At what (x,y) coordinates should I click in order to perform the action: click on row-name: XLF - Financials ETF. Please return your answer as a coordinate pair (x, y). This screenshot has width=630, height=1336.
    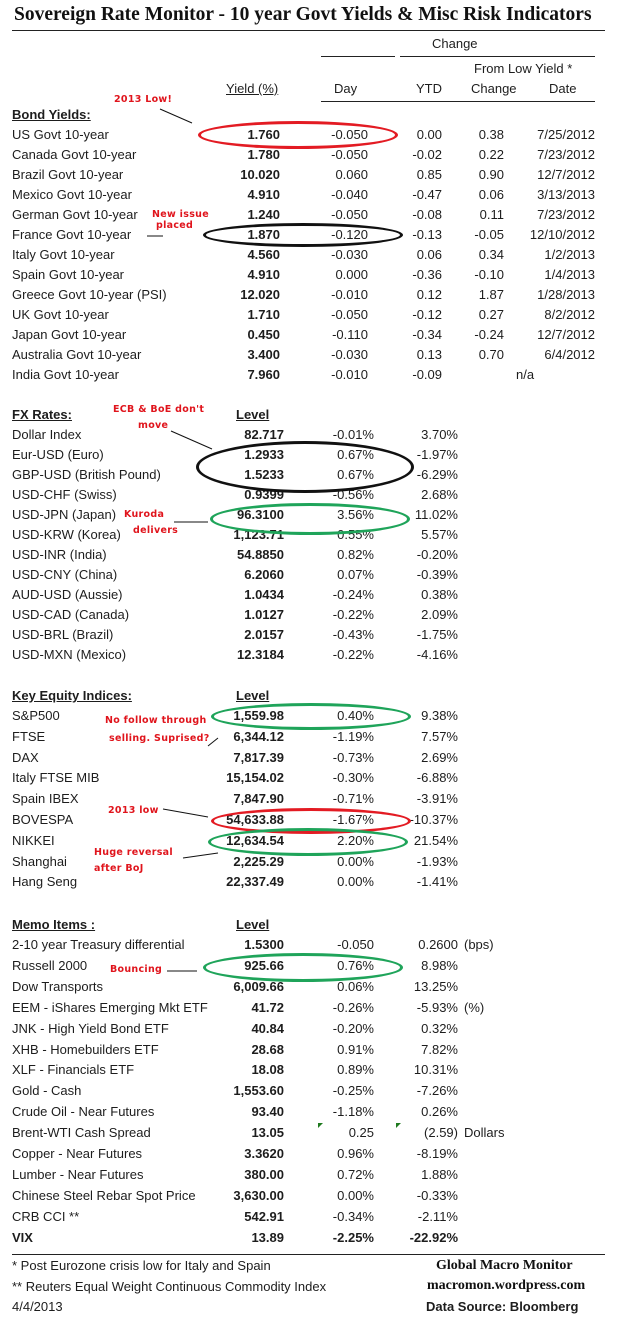
    Looking at the image, I should click on (73, 1070).